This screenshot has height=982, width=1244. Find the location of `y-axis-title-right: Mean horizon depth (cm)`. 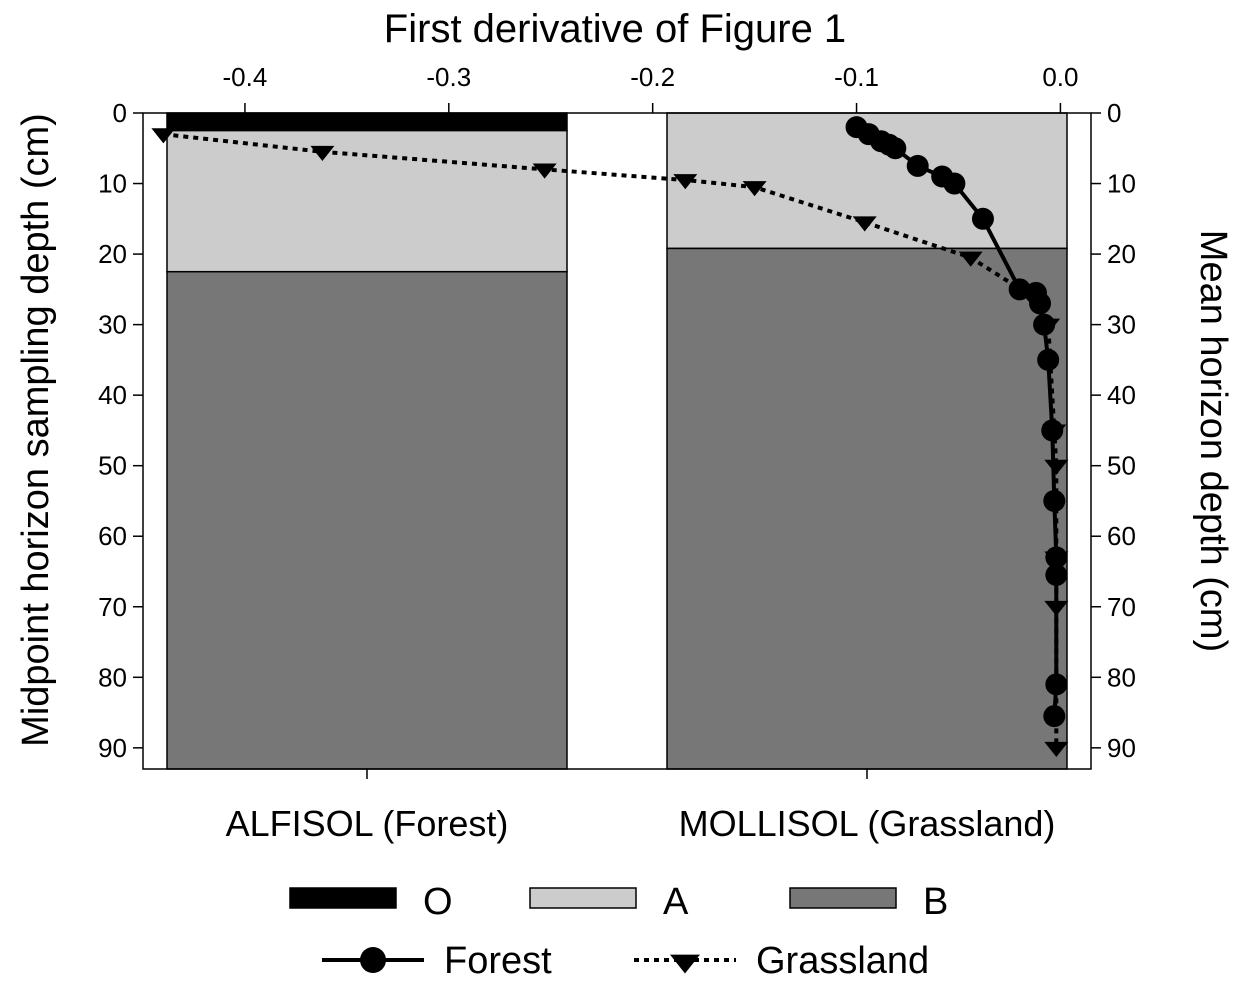

y-axis-title-right: Mean horizon depth (cm) is located at coordinates (1213, 441).